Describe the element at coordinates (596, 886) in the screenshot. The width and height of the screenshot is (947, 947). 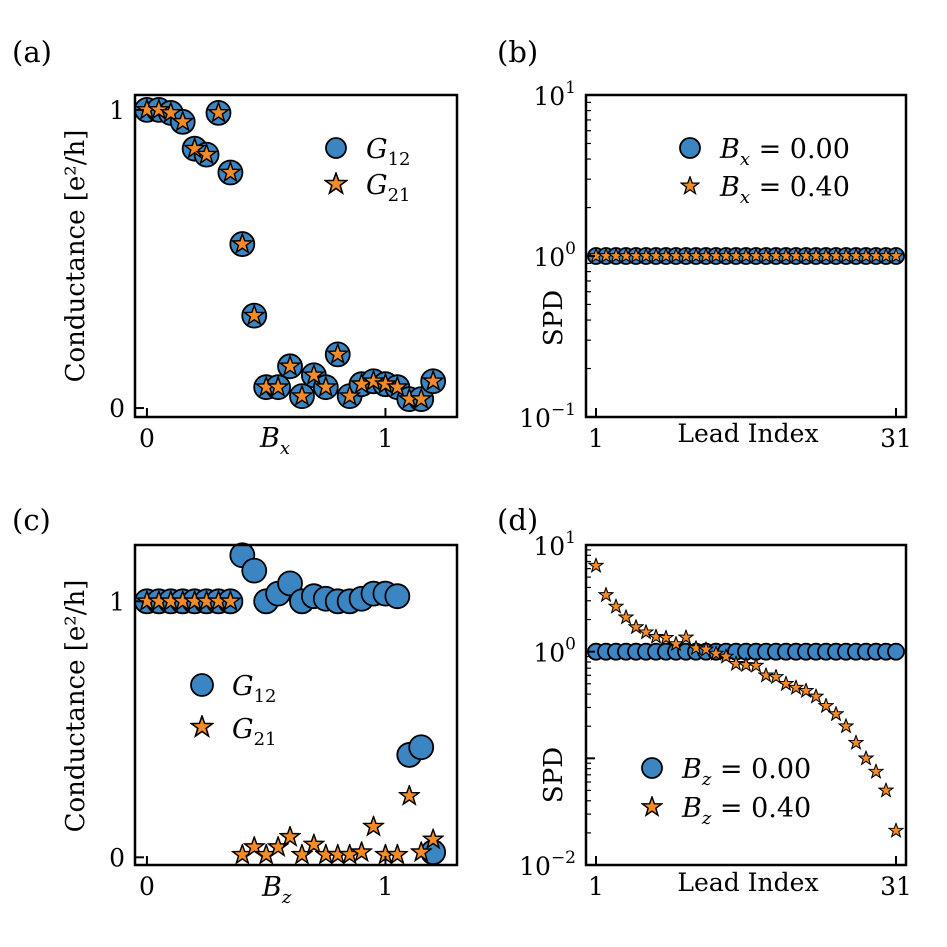
I see `panel-d-xtick-label-1: 1` at that location.